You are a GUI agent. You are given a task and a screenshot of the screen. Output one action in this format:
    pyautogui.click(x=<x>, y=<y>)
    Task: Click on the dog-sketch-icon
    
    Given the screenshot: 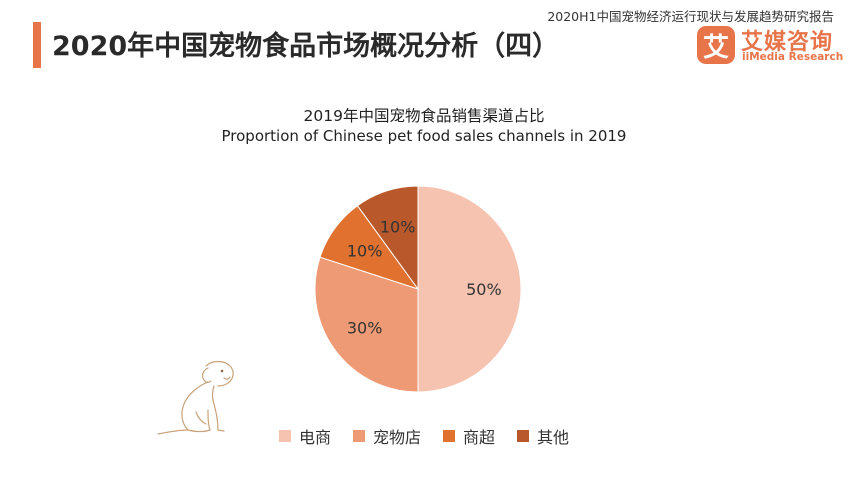 What is the action you would take?
    pyautogui.click(x=195, y=397)
    